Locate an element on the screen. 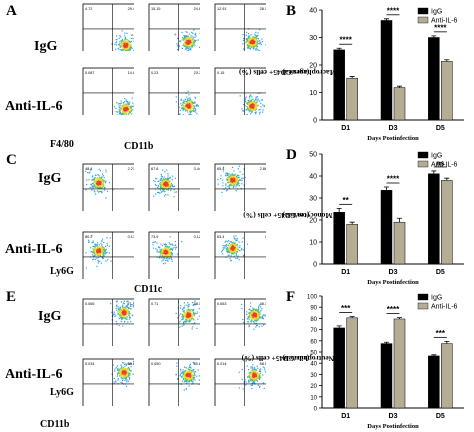  legend-swatch is located at coordinates (423, 11).